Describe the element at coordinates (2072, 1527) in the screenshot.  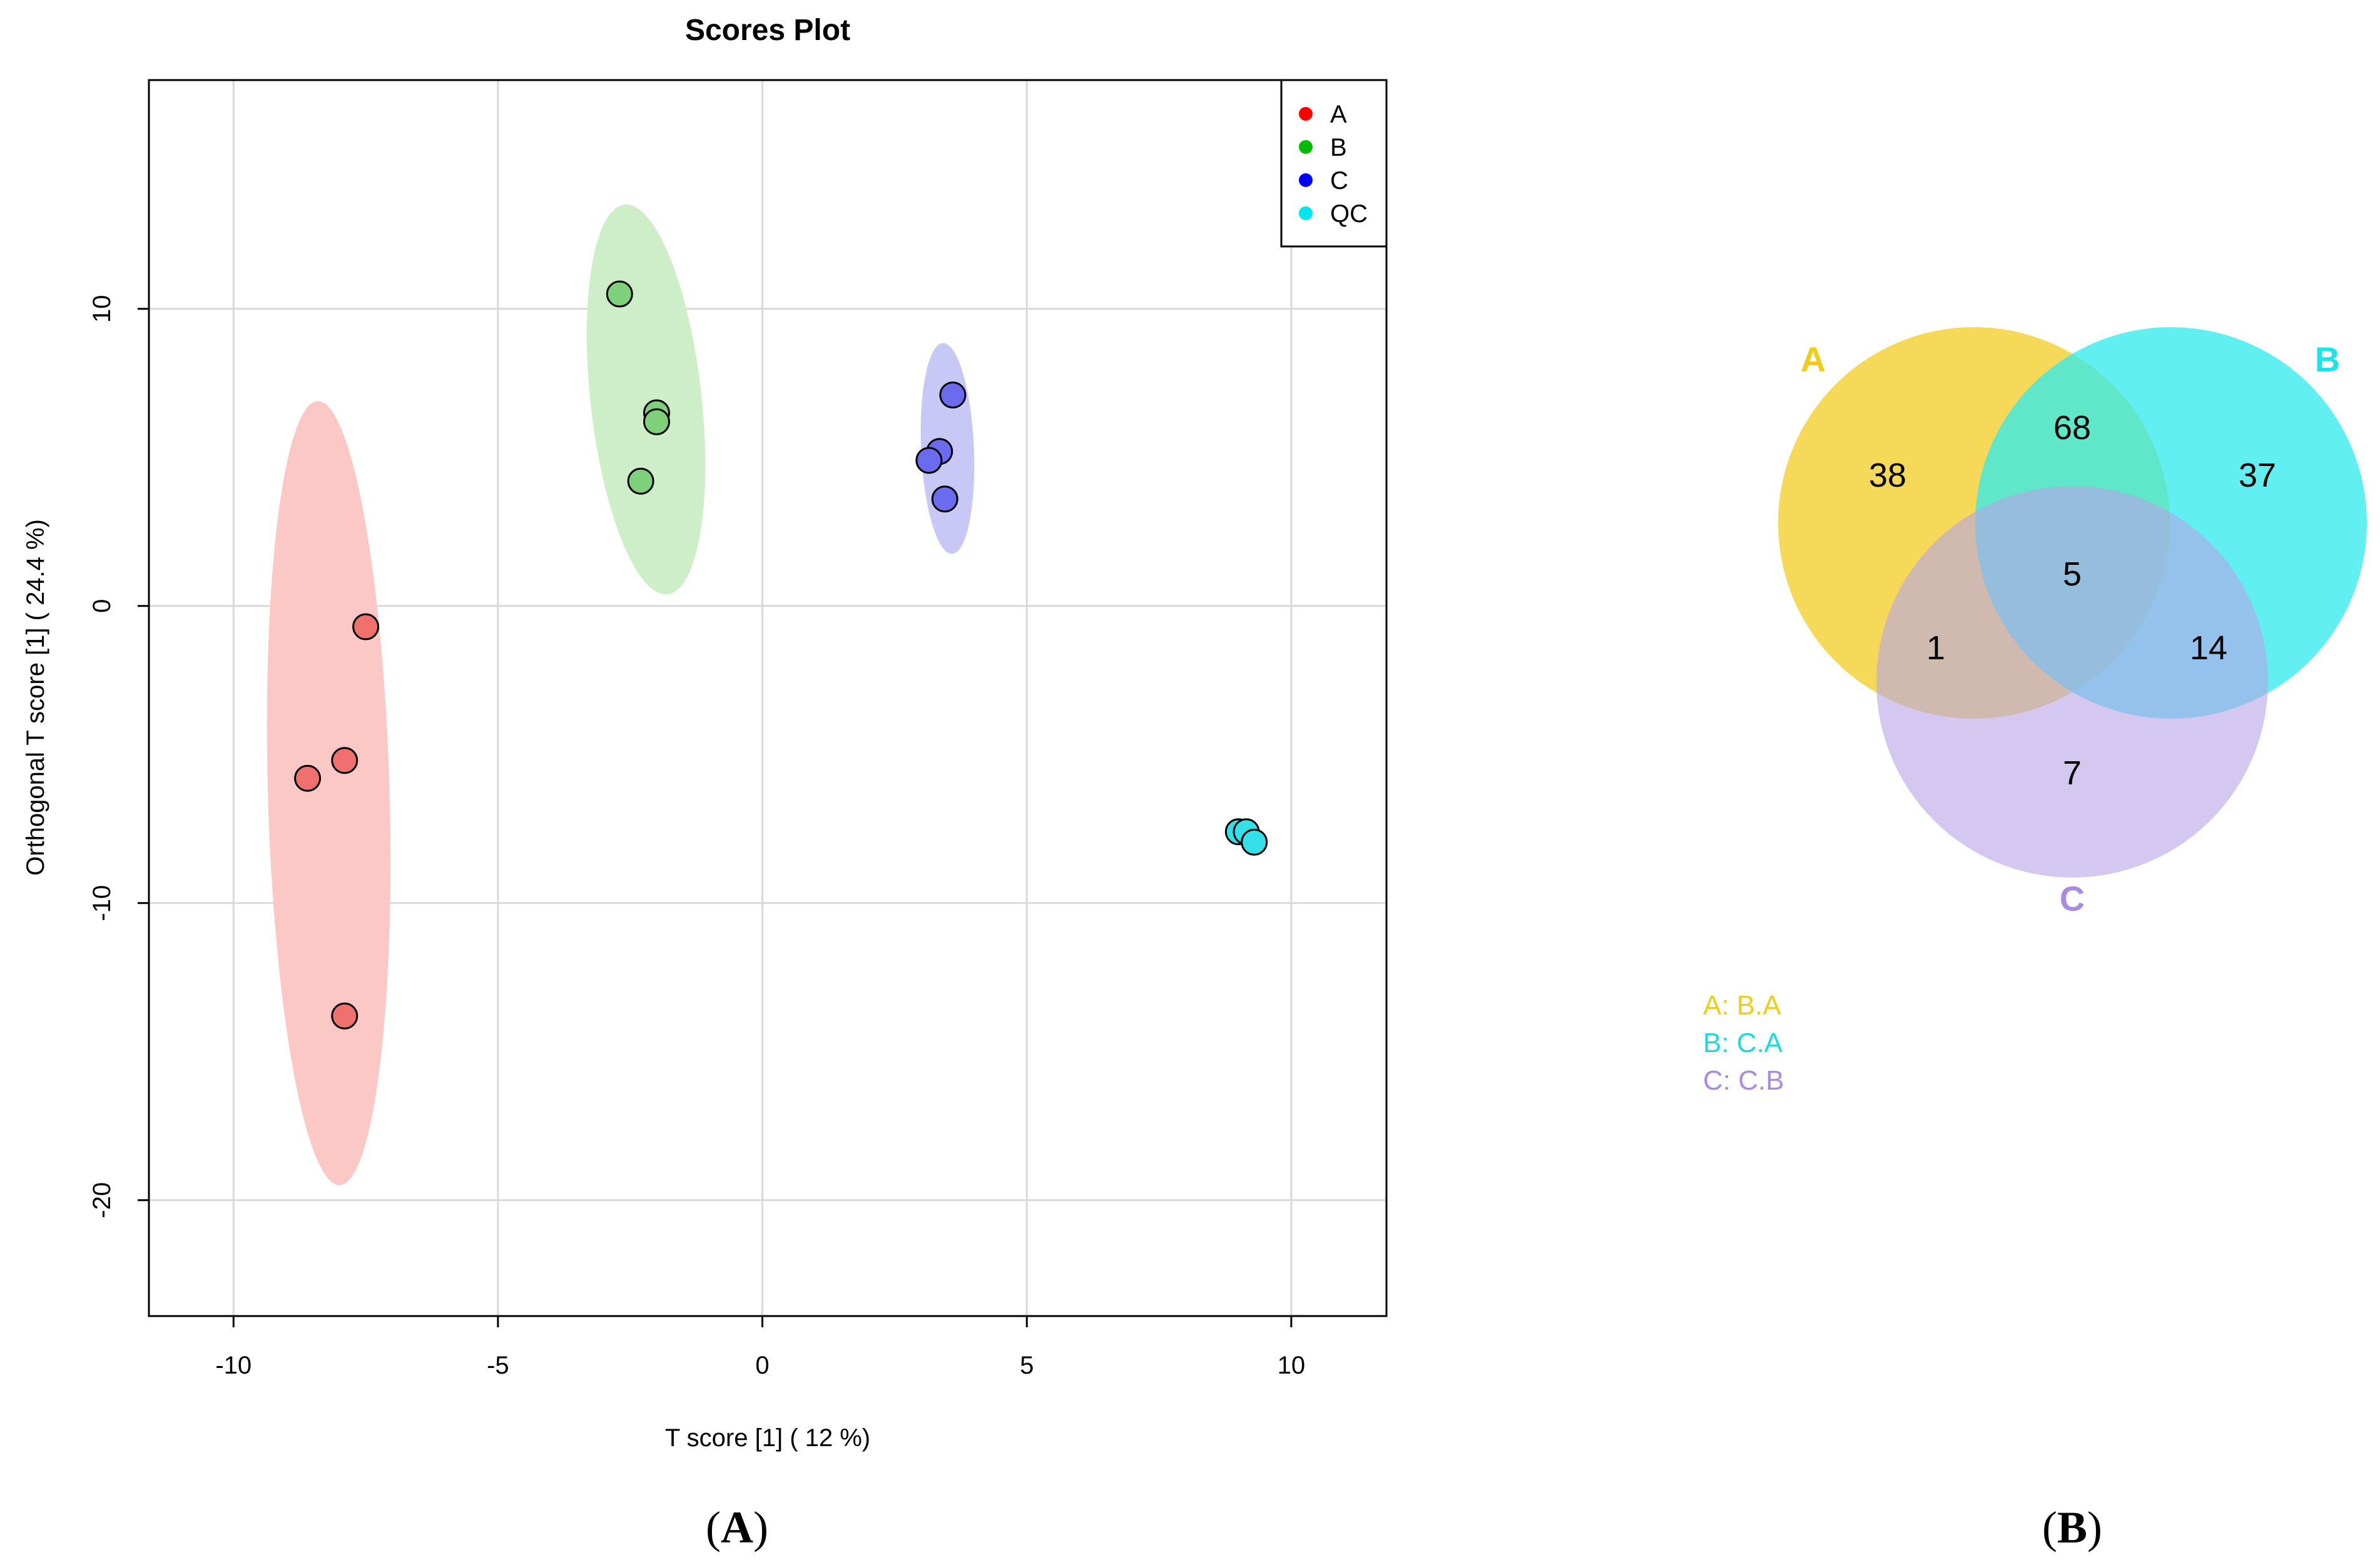
I see `panel-label-b: (B)` at that location.